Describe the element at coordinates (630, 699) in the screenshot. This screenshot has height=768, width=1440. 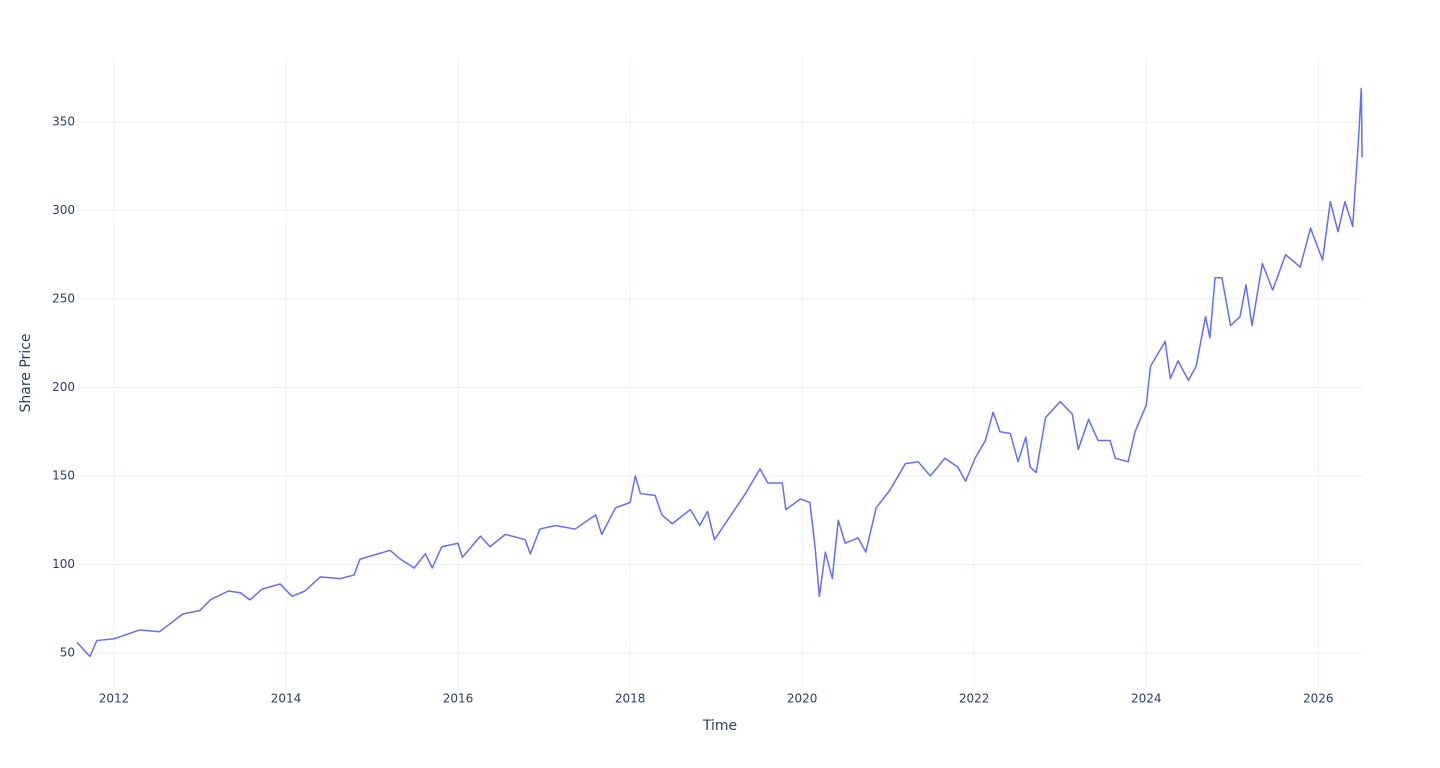
I see `x-tick-label: 2018` at that location.